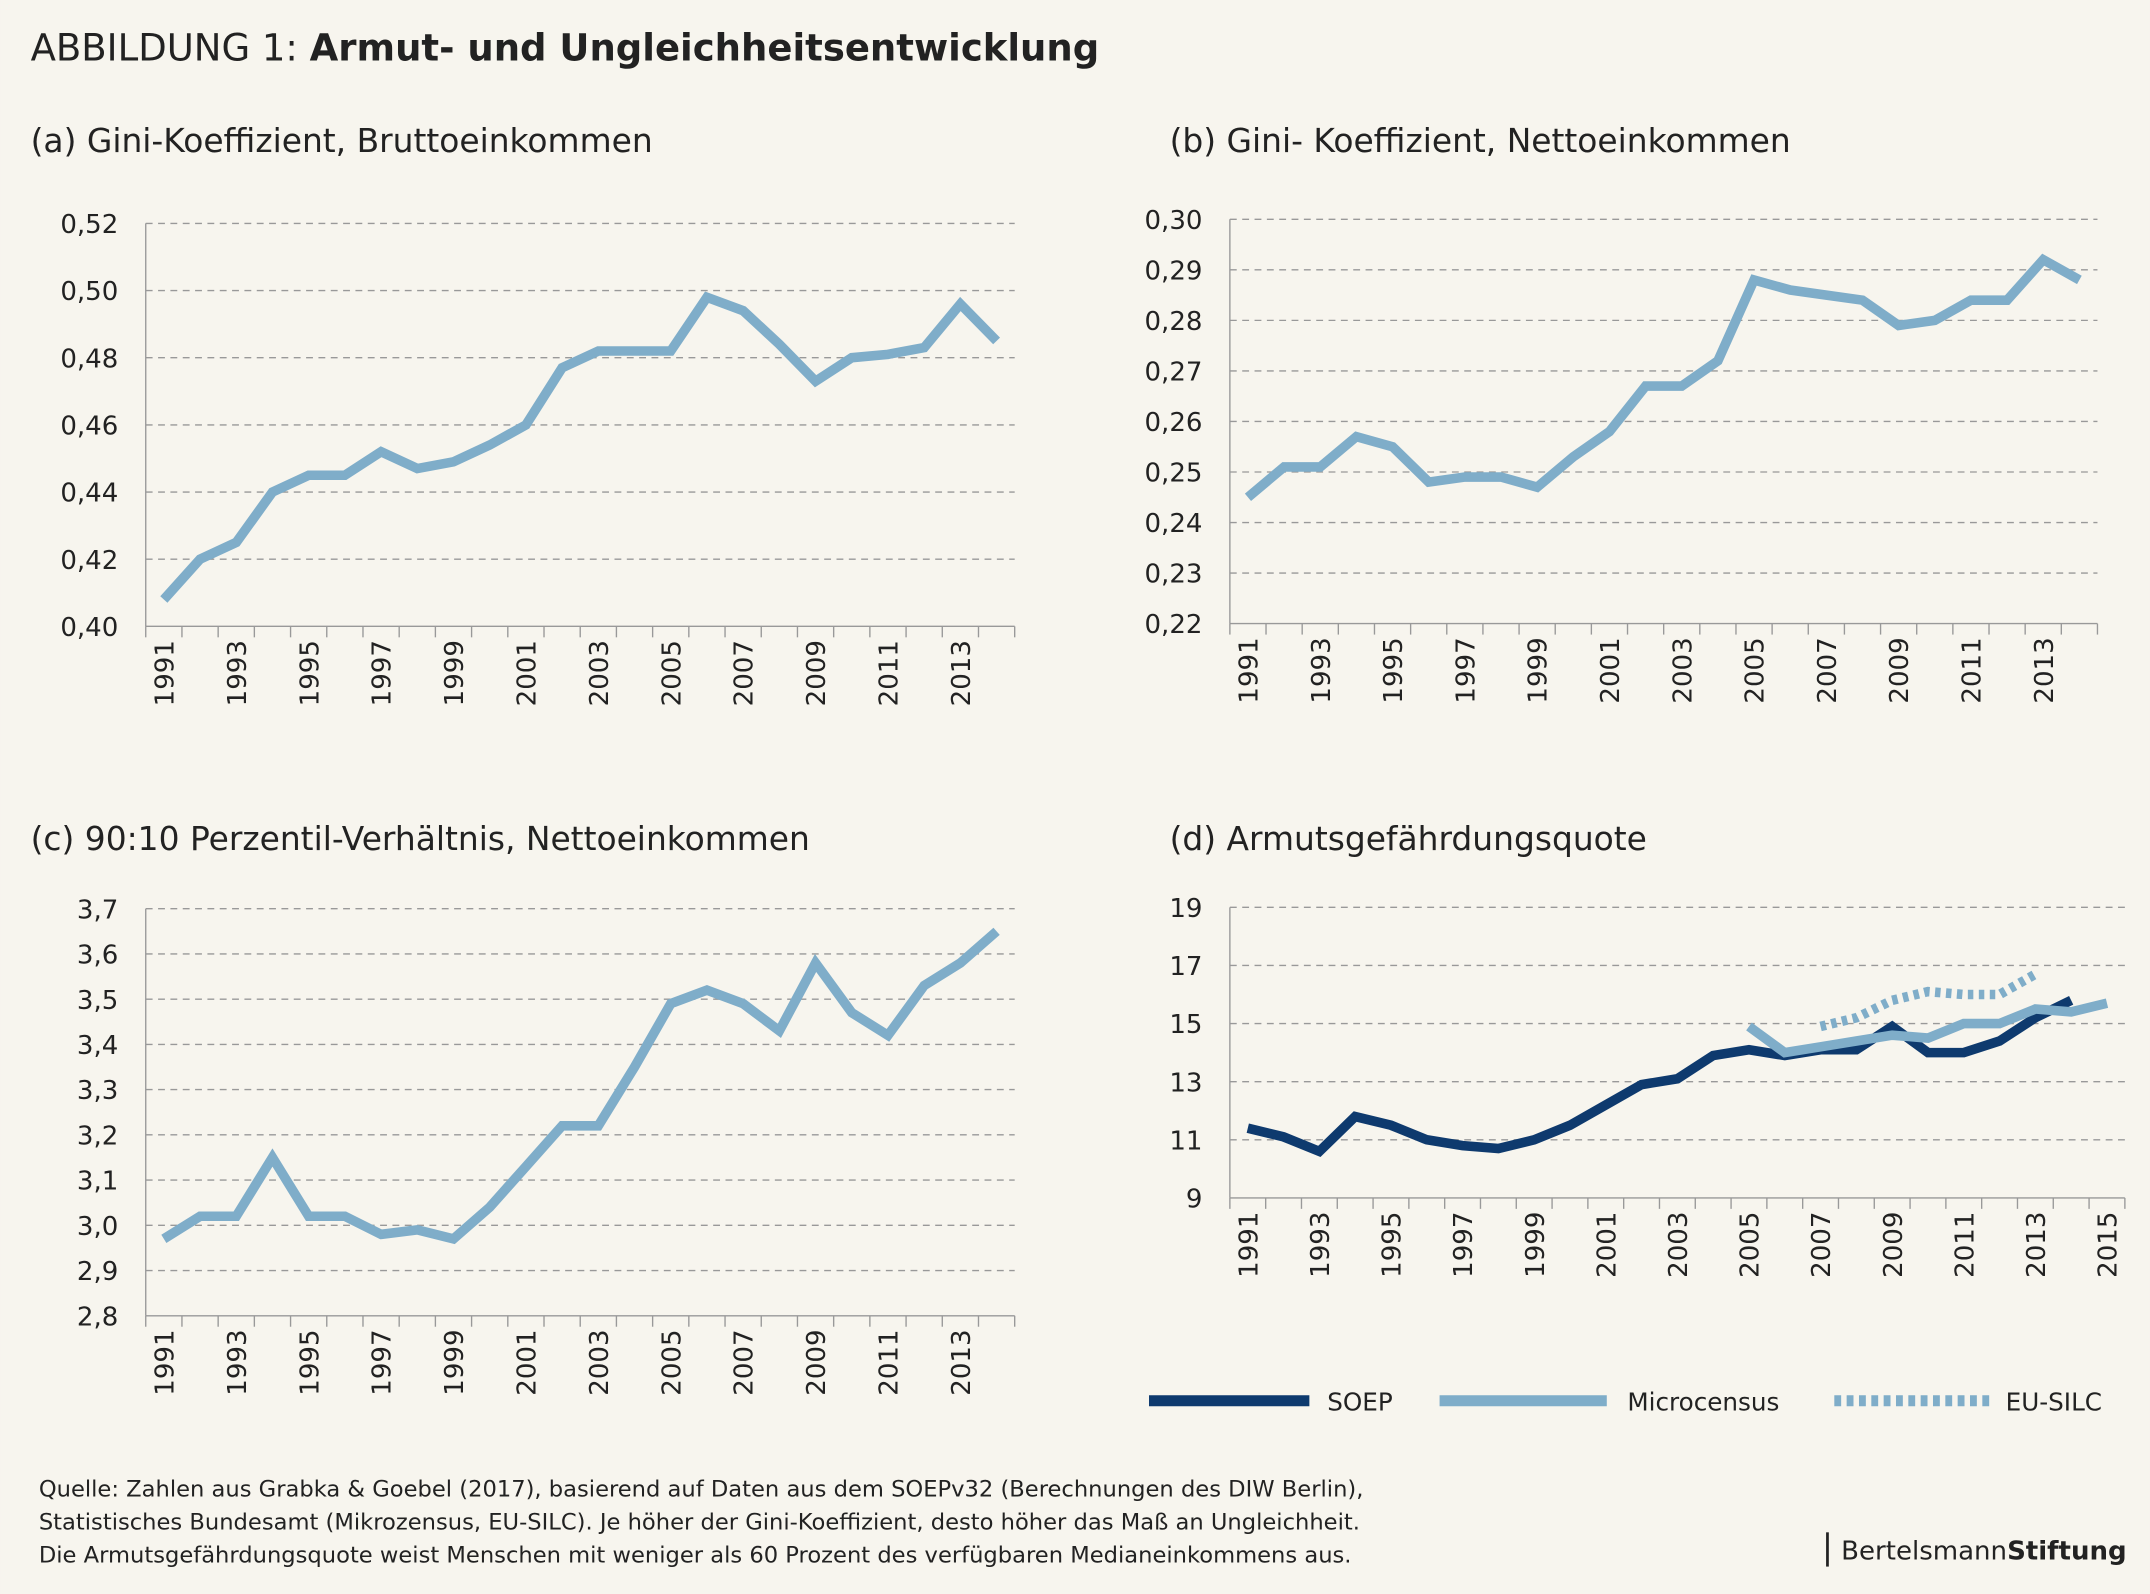 This screenshot has height=1594, width=2150. I want to click on y-tick-label: 11, so click(1185, 1141).